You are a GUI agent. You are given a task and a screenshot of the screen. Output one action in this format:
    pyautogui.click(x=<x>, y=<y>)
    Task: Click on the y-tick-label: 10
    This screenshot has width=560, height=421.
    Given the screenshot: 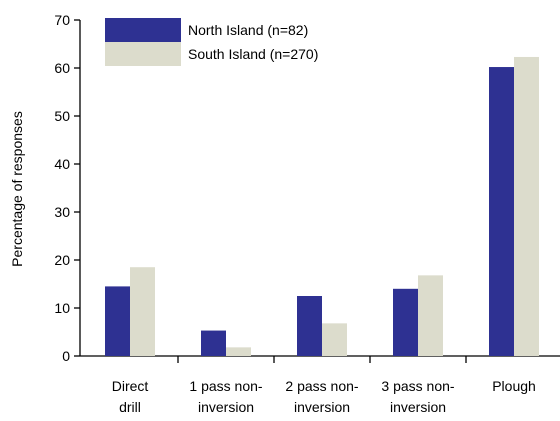 What is the action you would take?
    pyautogui.click(x=62, y=308)
    